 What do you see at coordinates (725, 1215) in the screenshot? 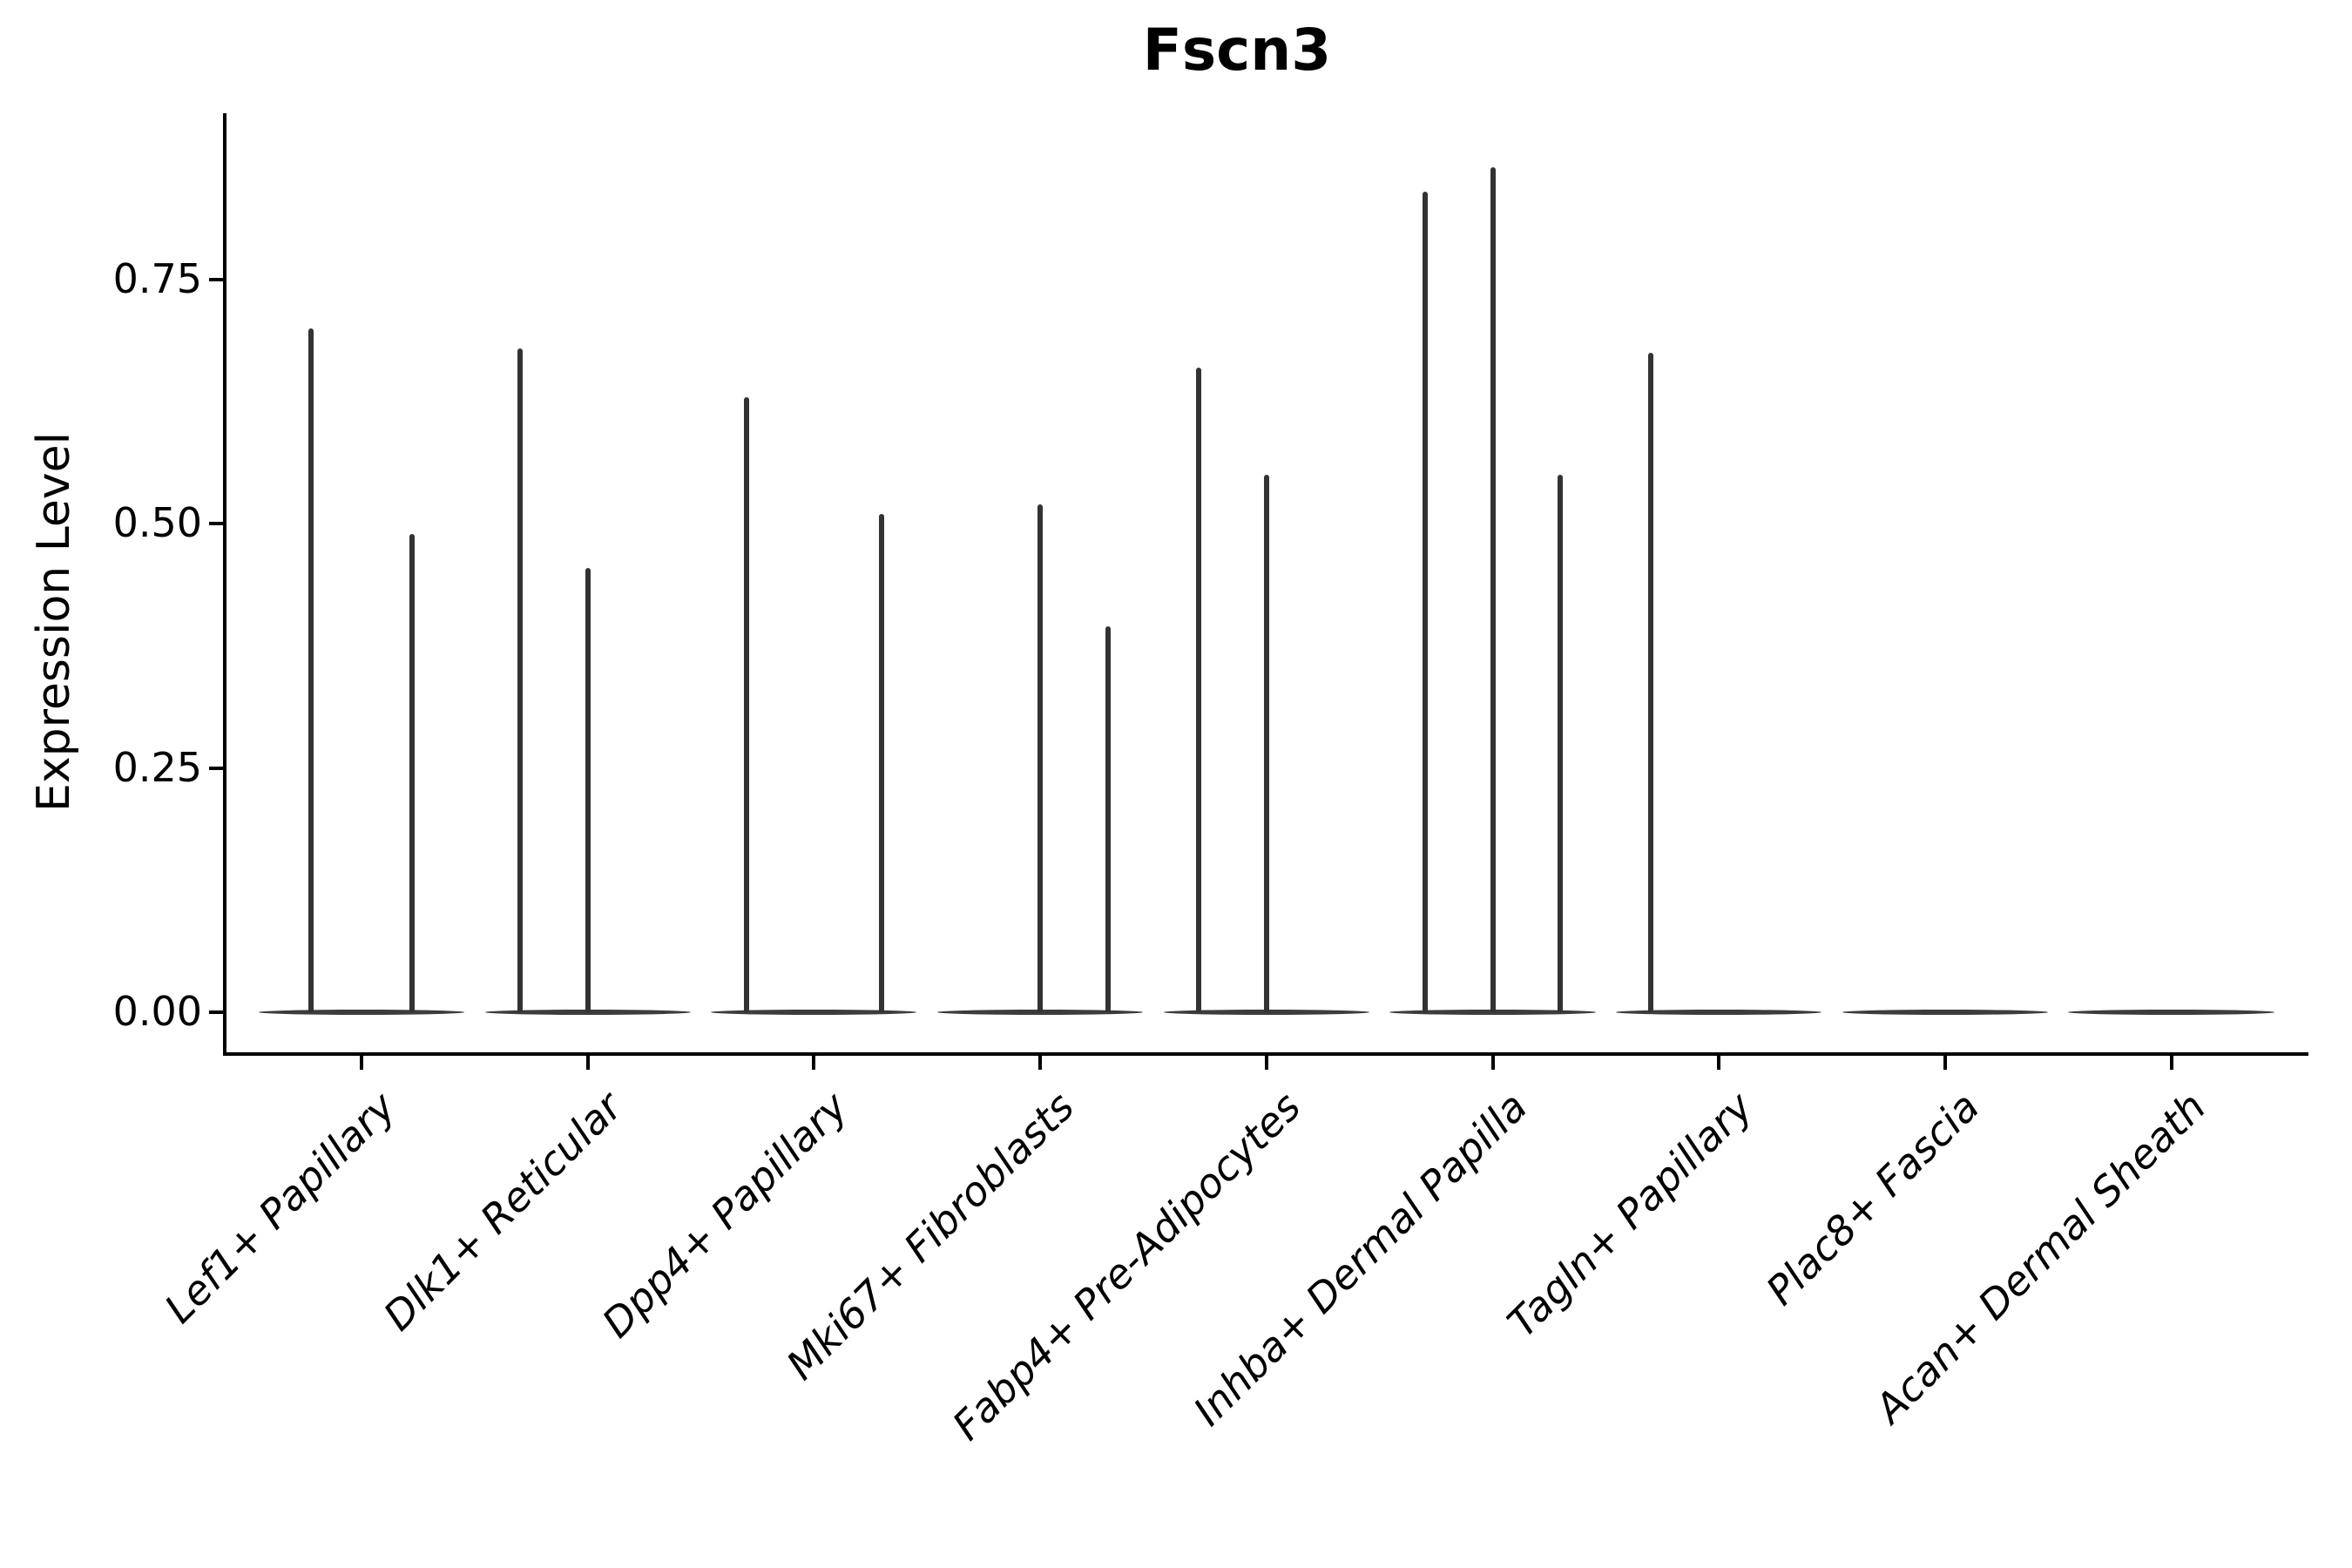
I see `x-axis-category-label: Dpp4+ Papillary` at bounding box center [725, 1215].